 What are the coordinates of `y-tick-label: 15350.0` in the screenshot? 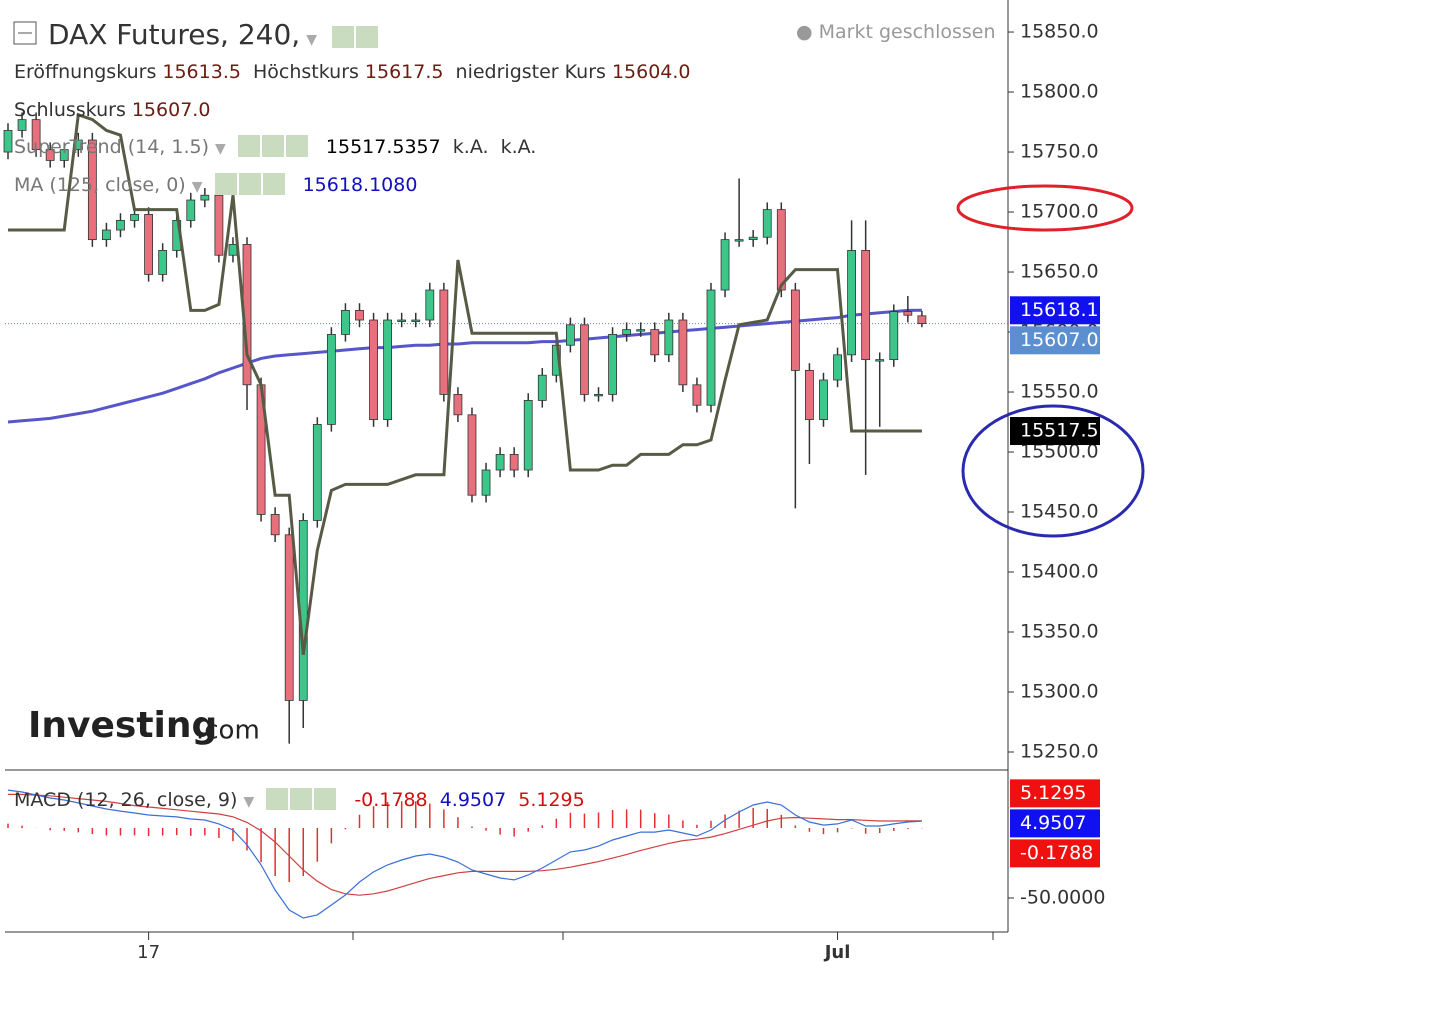 It's located at (1059, 632).